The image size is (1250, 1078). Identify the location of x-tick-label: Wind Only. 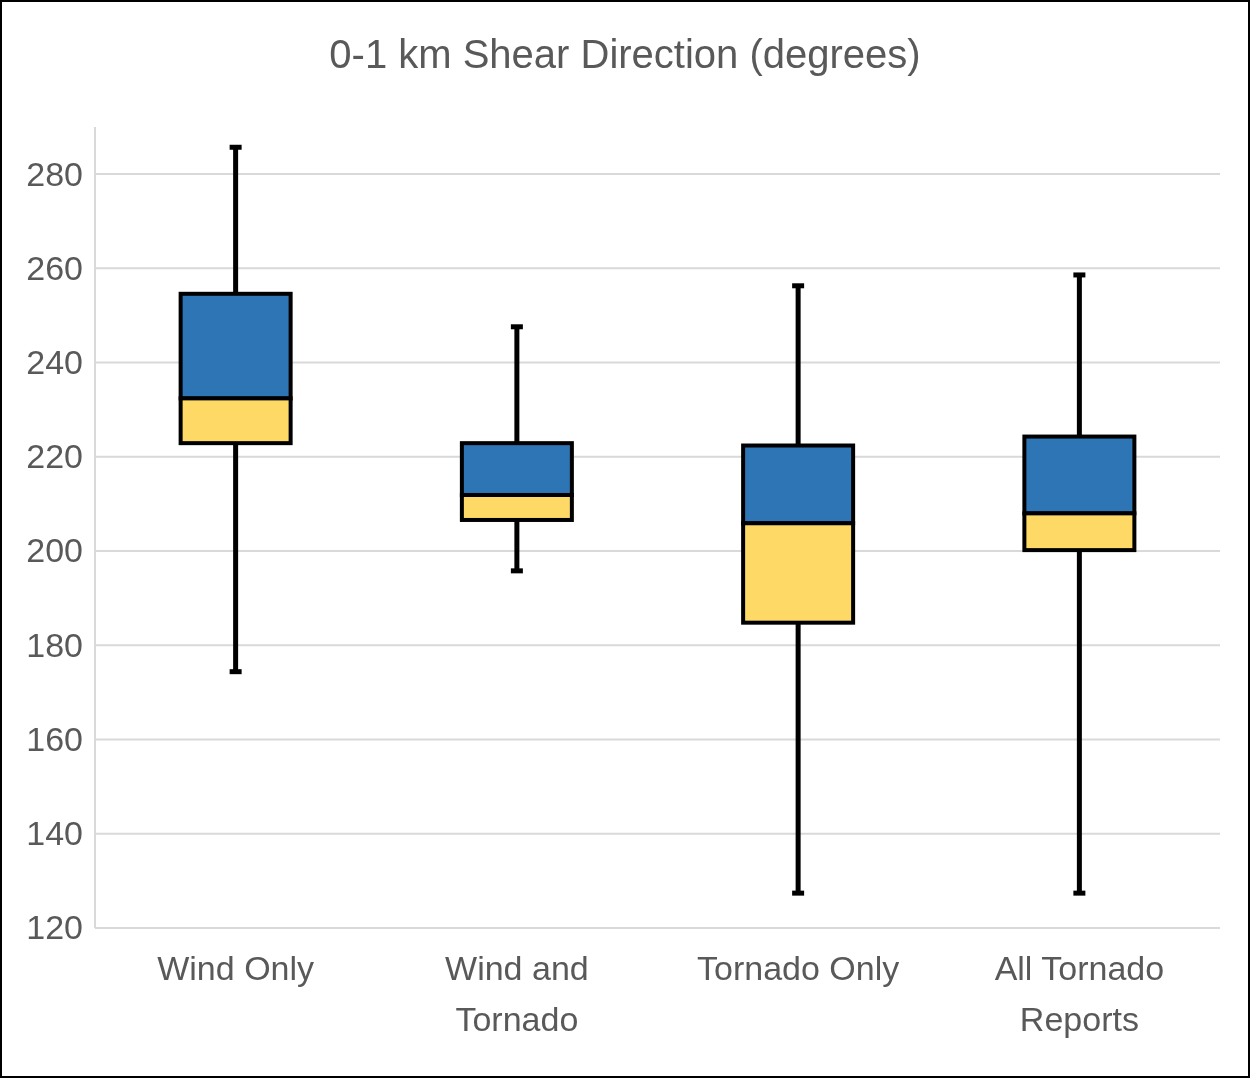
(236, 968).